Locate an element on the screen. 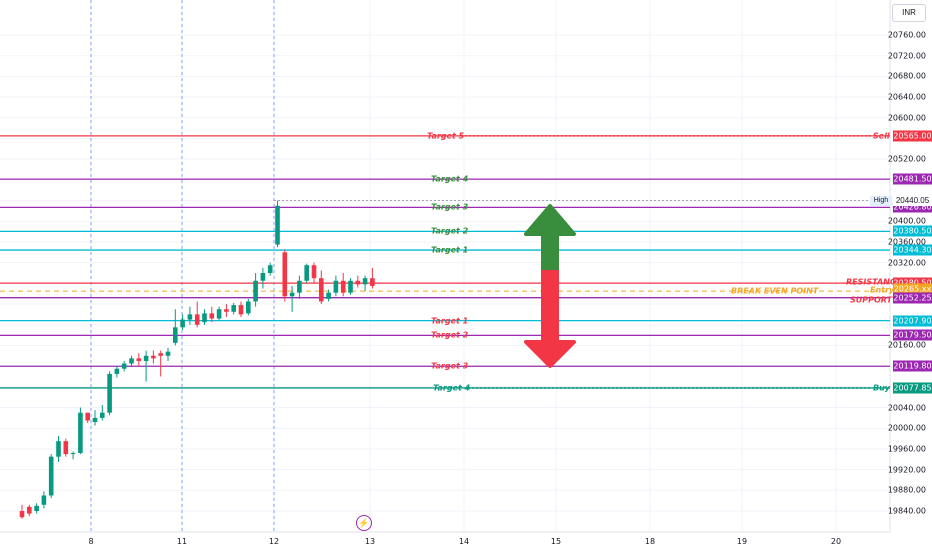 The width and height of the screenshot is (932, 550). line-label: Target 1 is located at coordinates (450, 321).